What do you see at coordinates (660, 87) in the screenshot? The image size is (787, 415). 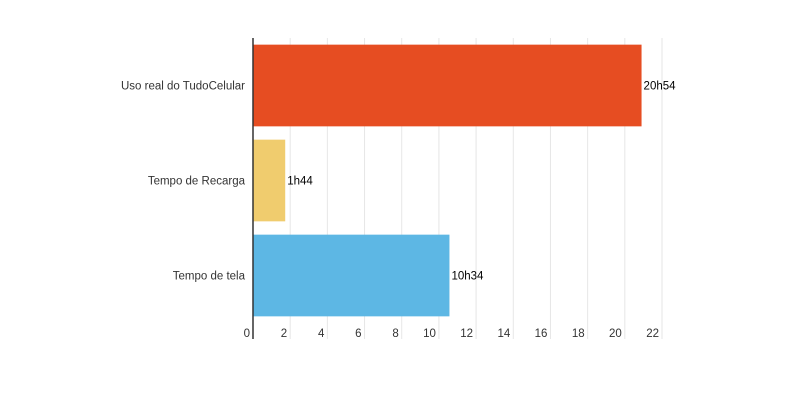 I see `value-label: 20h54` at bounding box center [660, 87].